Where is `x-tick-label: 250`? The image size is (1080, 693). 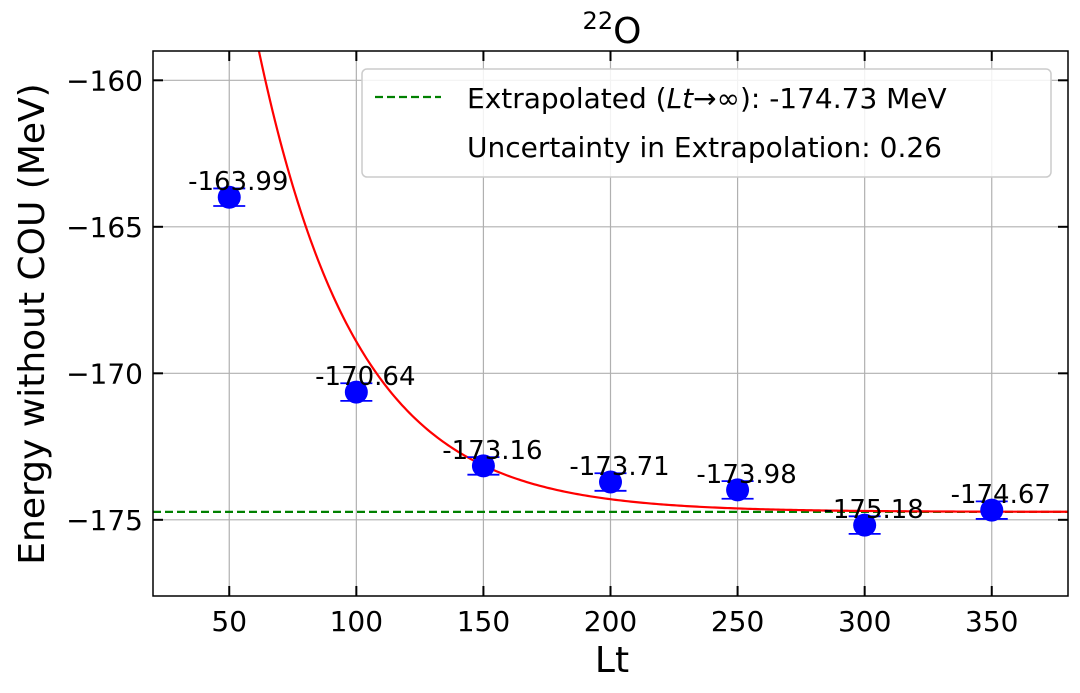
x-tick-label: 250 is located at coordinates (737, 621).